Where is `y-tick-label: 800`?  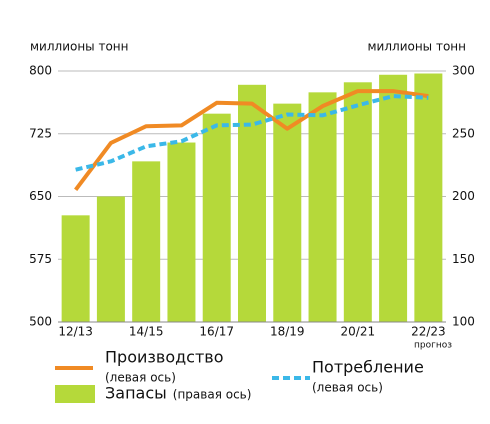
y-tick-label: 800 is located at coordinates (40, 71).